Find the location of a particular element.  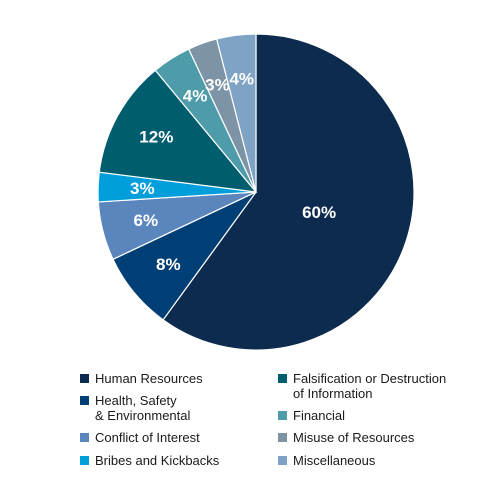

legend-label: Human Resources is located at coordinates (149, 378).